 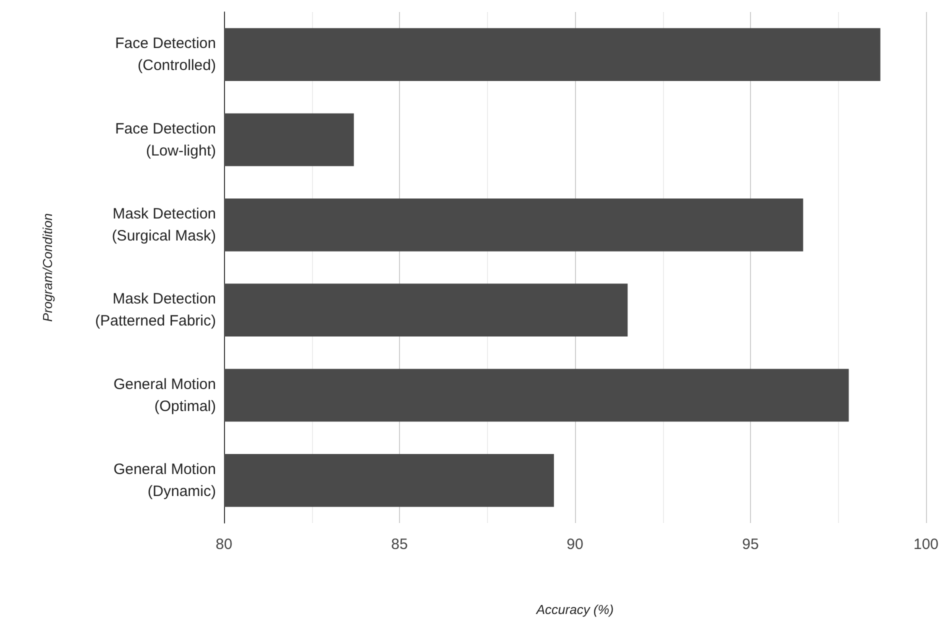 I want to click on y-tick-label: General Motion (Optimal), so click(x=164, y=395).